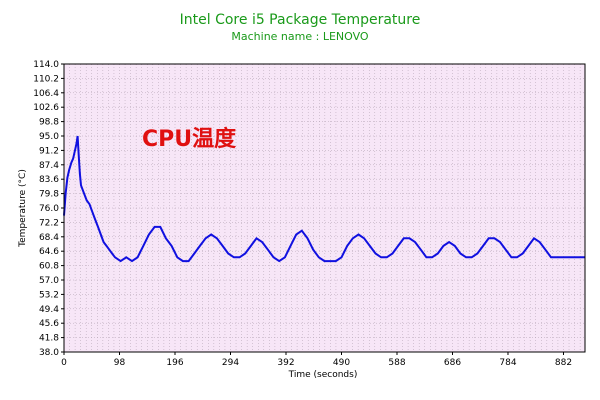  What do you see at coordinates (49, 238) in the screenshot?
I see `y-tick-label: 68.4` at bounding box center [49, 238].